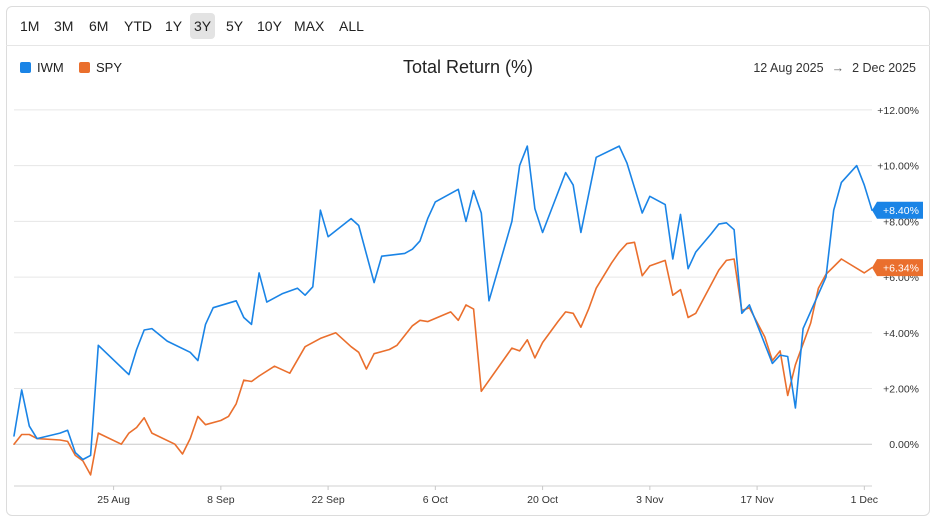 The image size is (936, 522). I want to click on legend-swatch-iwm, so click(25, 67).